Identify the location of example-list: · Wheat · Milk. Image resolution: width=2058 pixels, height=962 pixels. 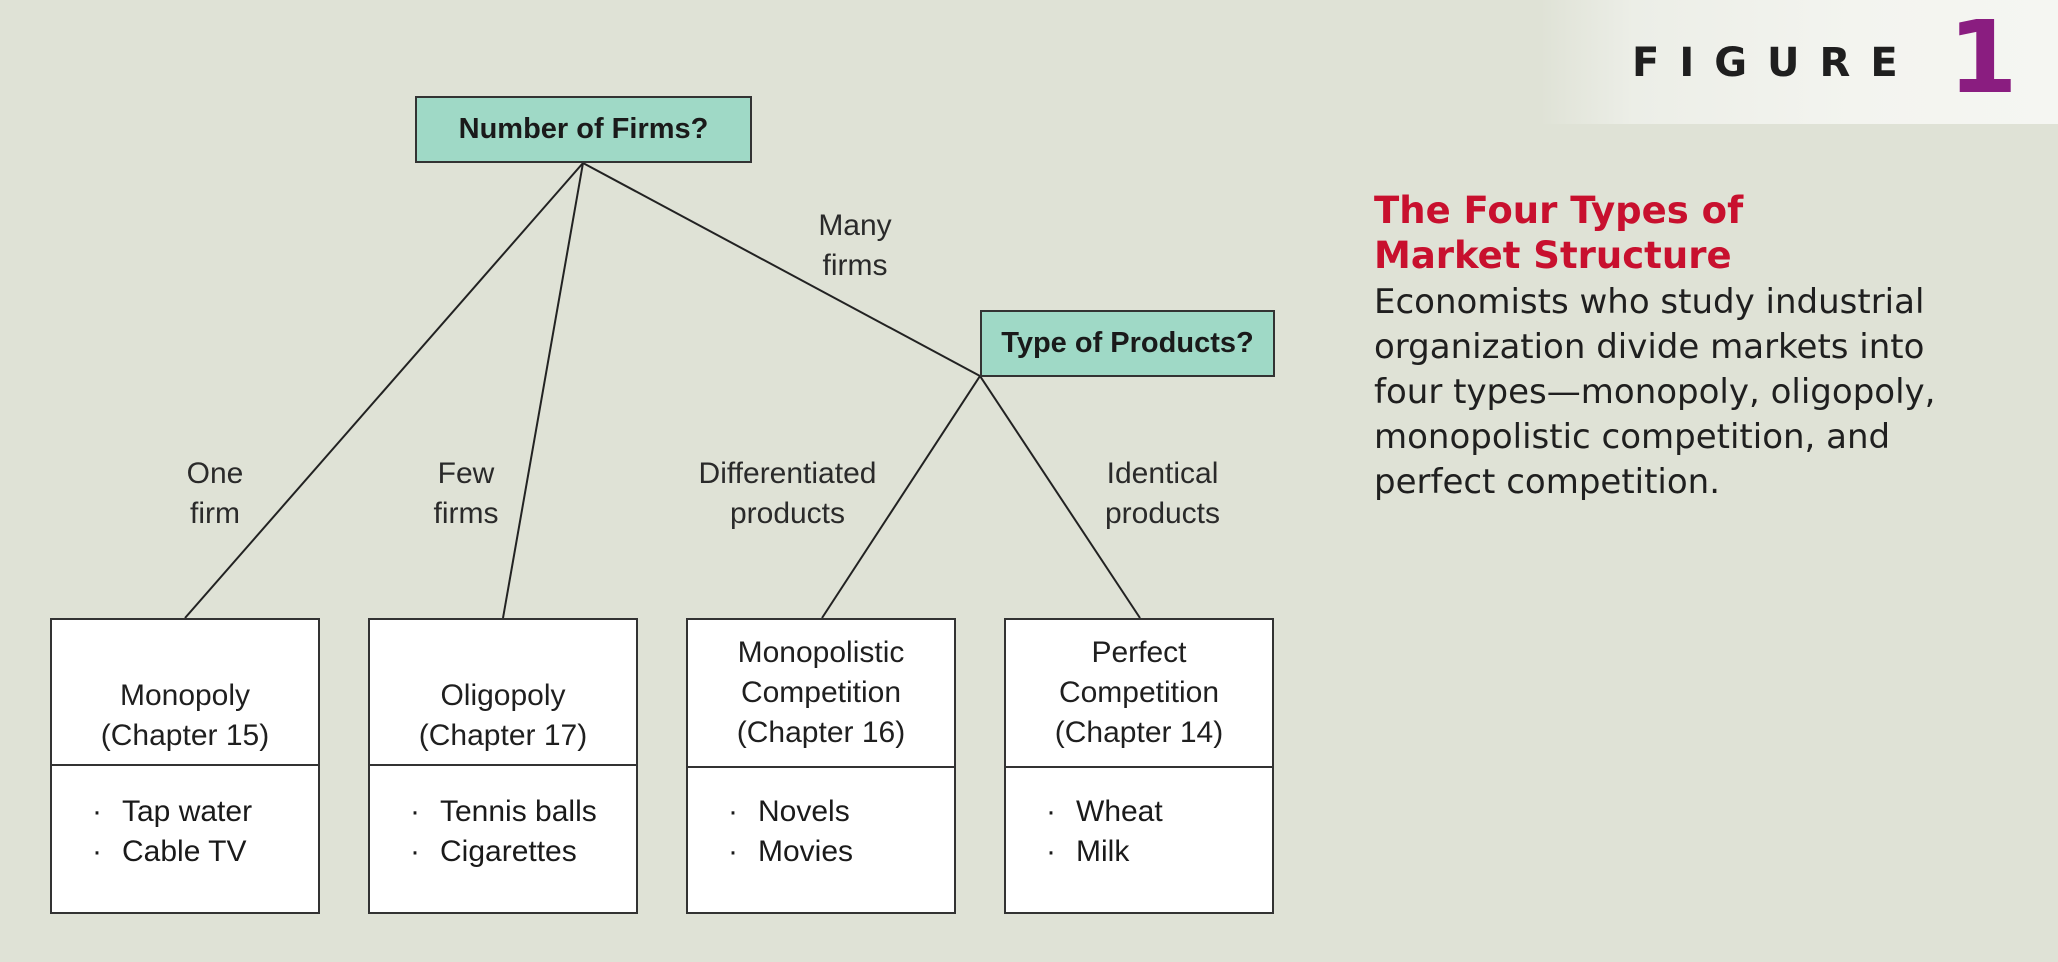
(1104, 832).